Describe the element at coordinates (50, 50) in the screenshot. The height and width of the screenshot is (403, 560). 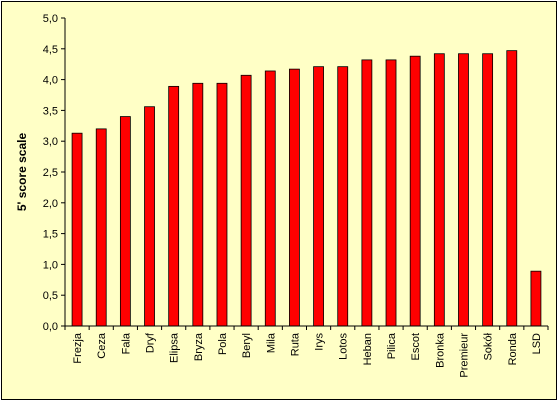
I see `y-tick-label: 4,5` at that location.